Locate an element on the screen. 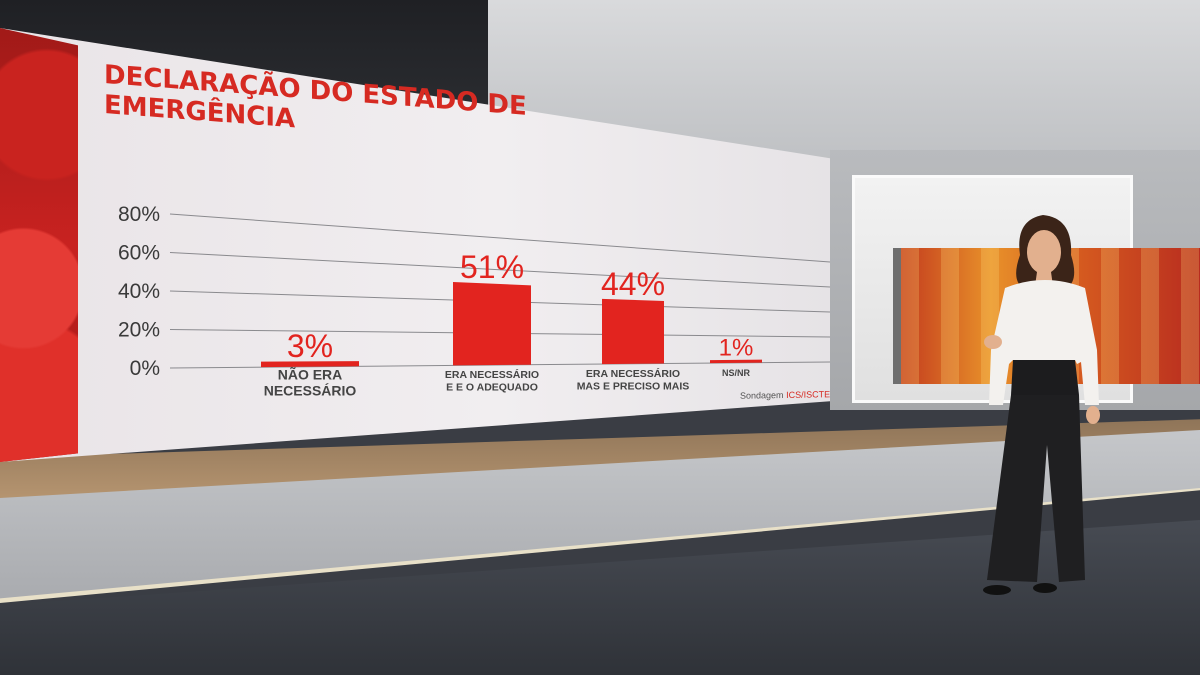  chart-bars is located at coordinates (511, 325).